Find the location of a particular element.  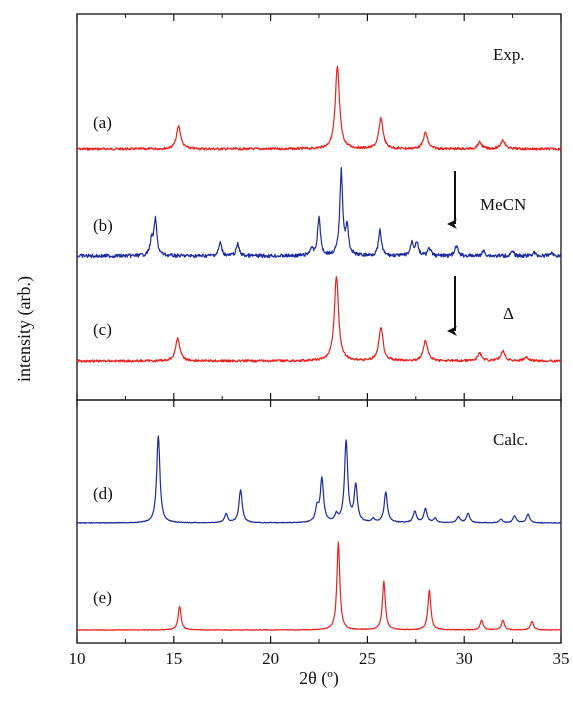

trace-b-line is located at coordinates (319, 213).